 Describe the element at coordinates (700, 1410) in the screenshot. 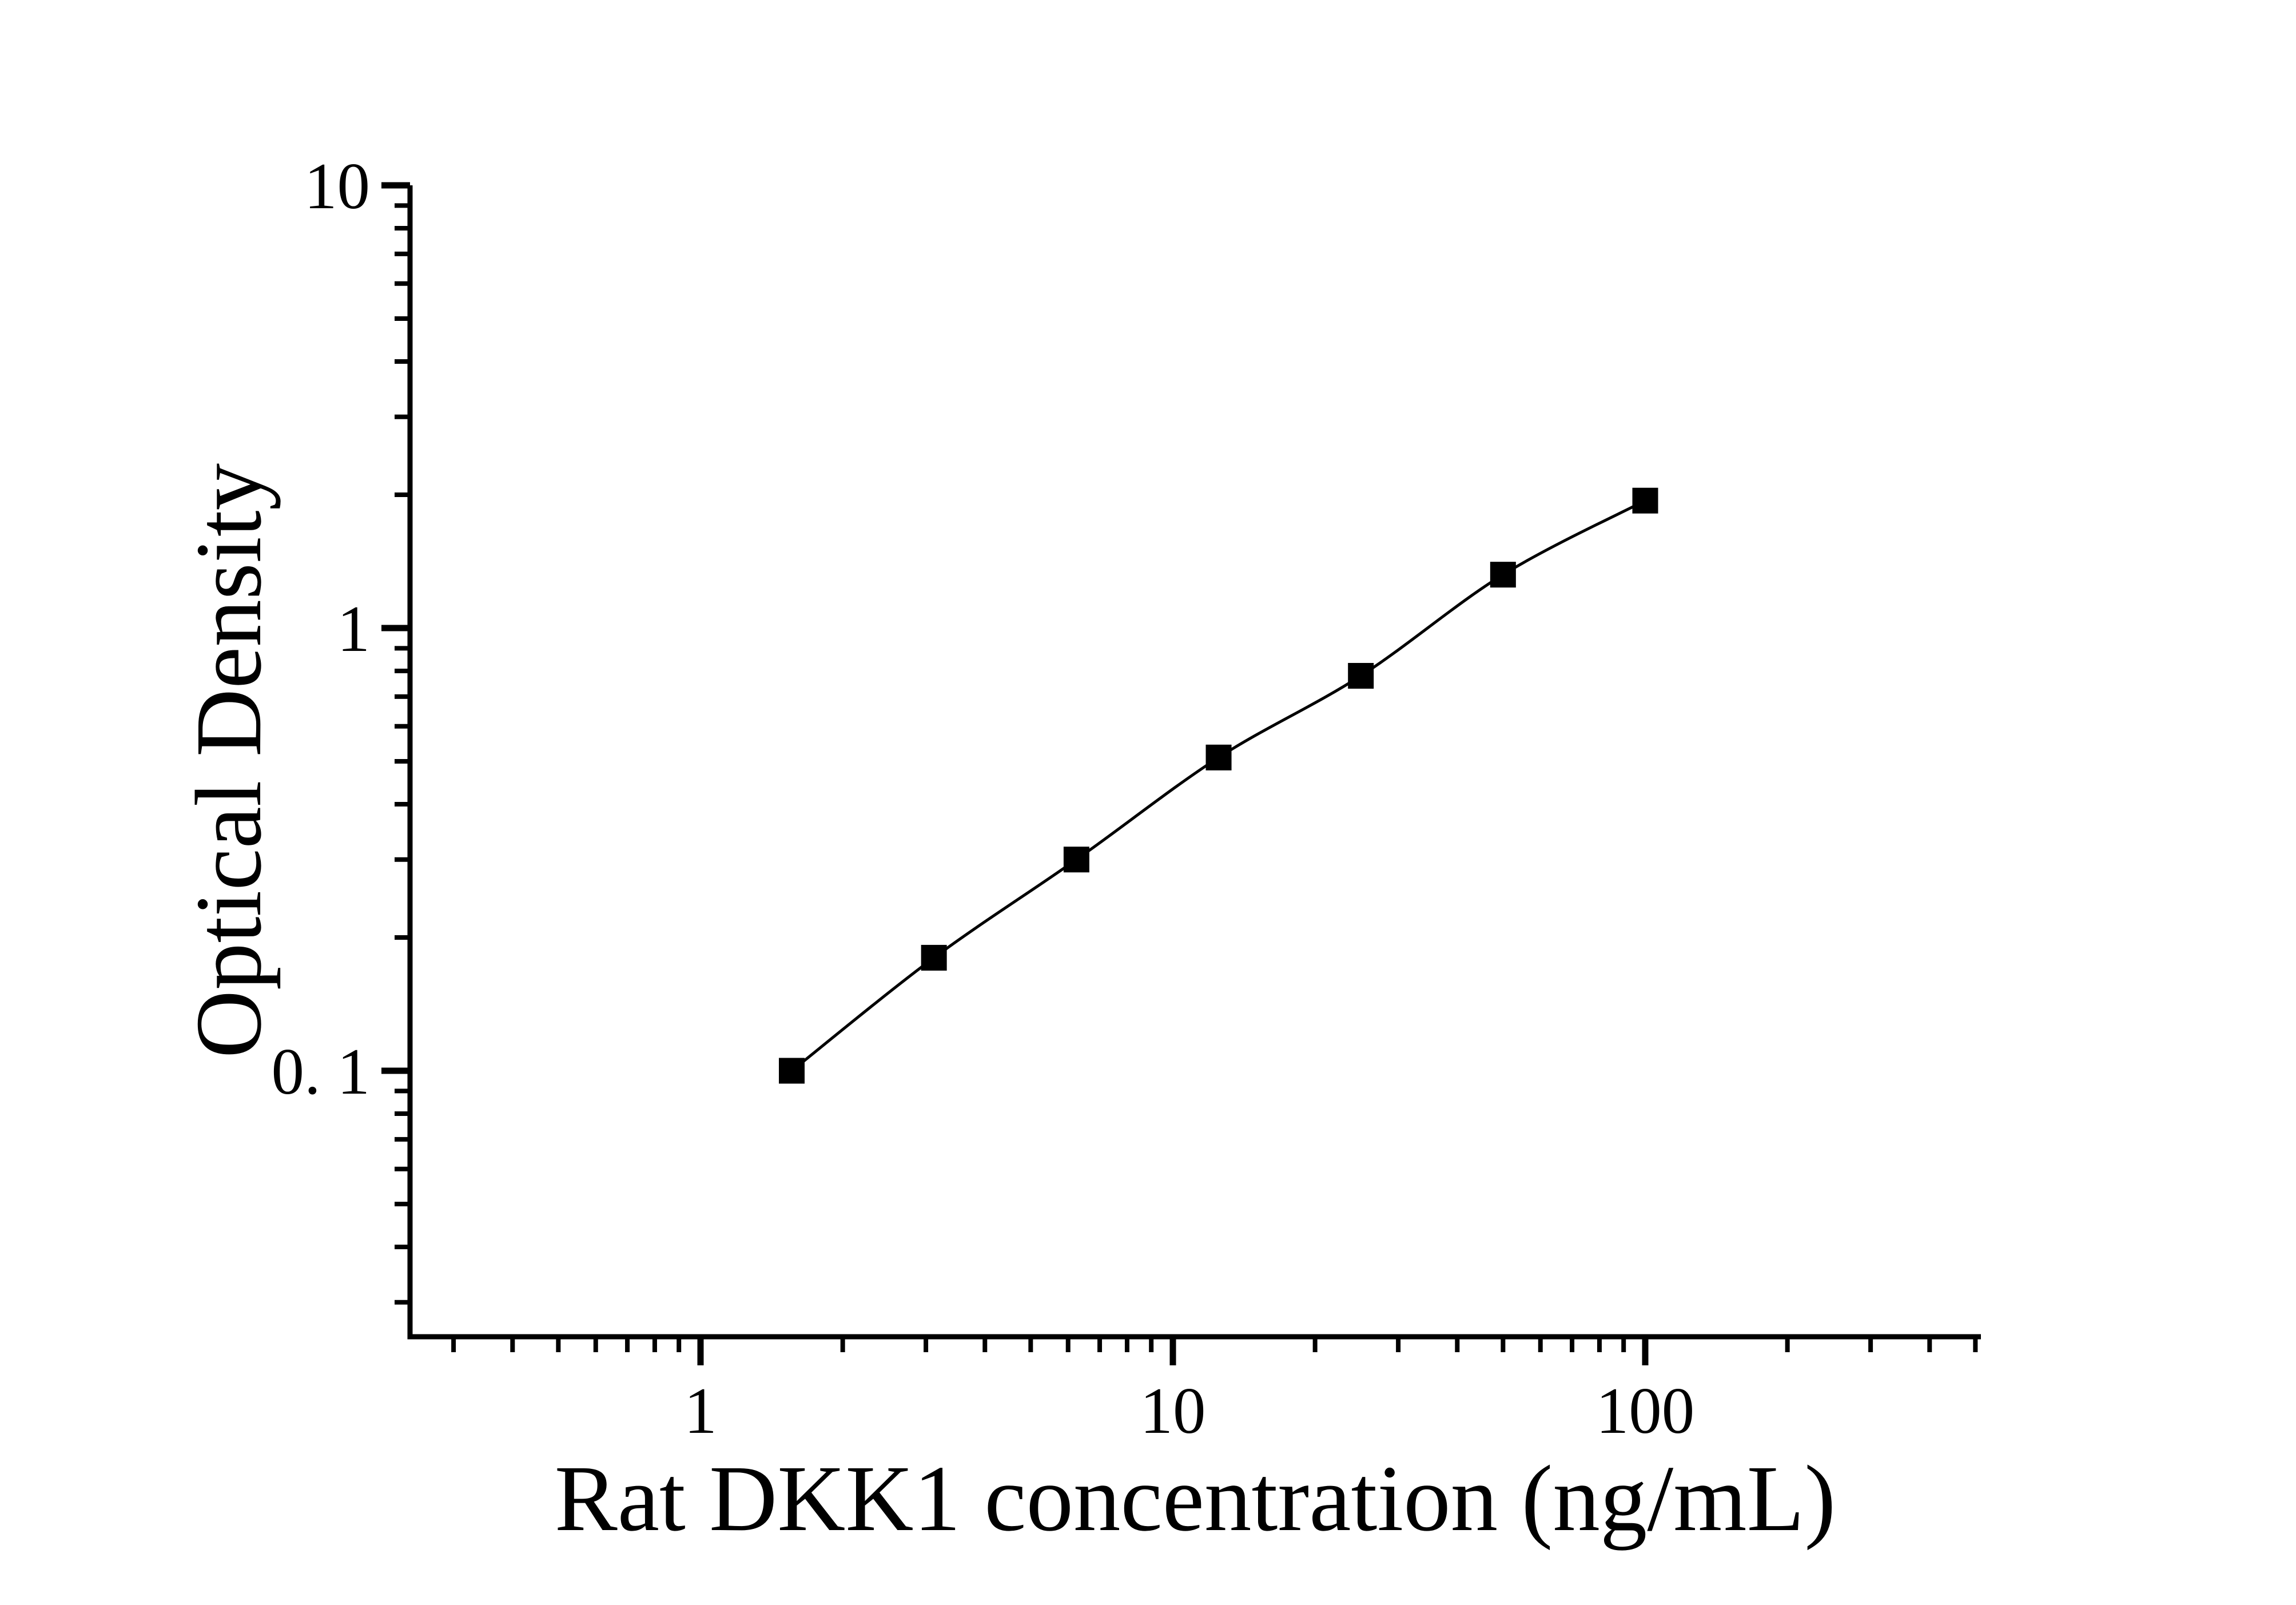

I see `x-tick-label: 1` at that location.